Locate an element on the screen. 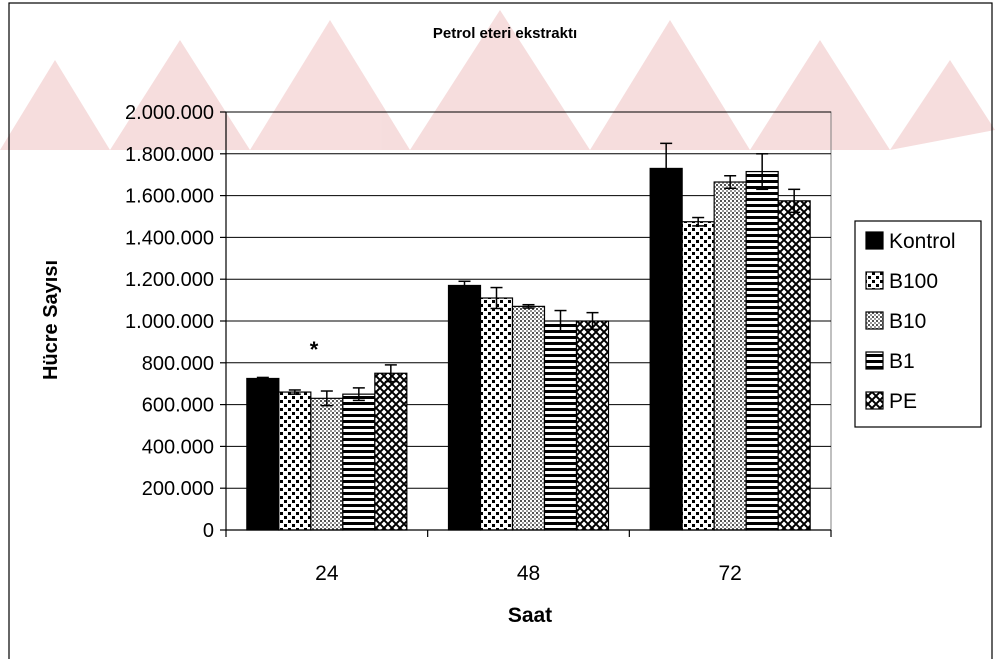 Image resolution: width=995 pixels, height=664 pixels. y-tick-label: 200.000 is located at coordinates (178, 489).